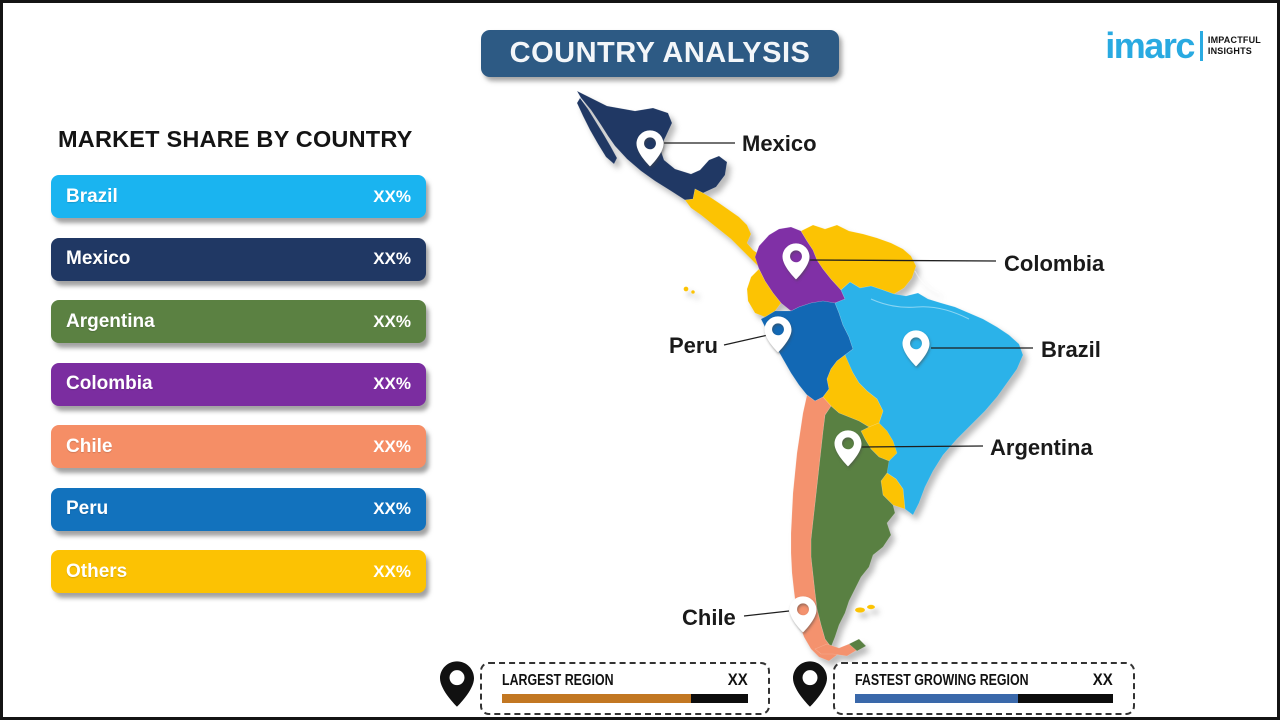 This screenshot has width=1280, height=723. What do you see at coordinates (920, 309) in the screenshot?
I see `amazon-river-line` at bounding box center [920, 309].